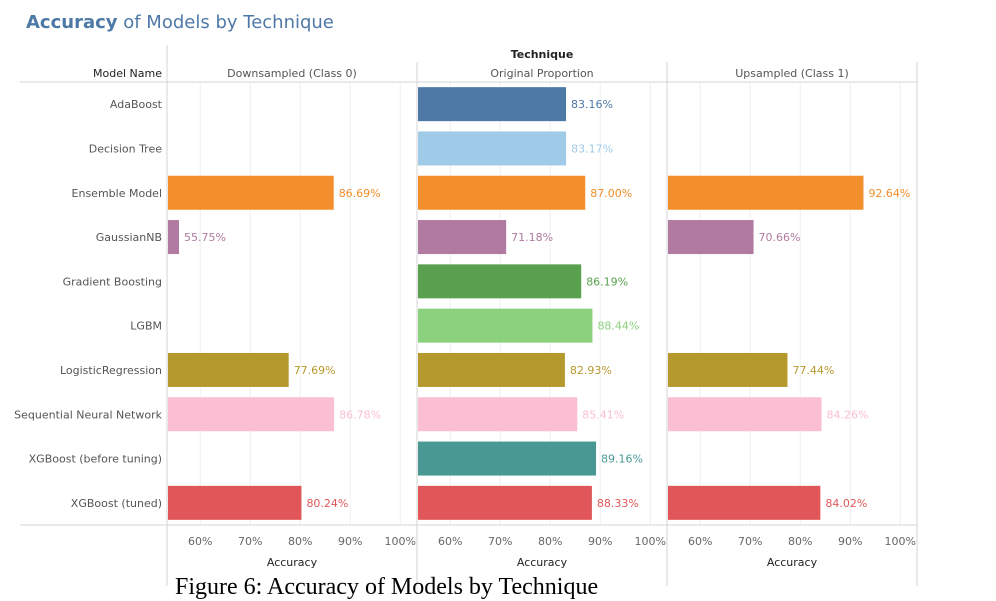 This screenshot has height=601, width=996. What do you see at coordinates (111, 370) in the screenshot?
I see `row-label: LogisticRegression` at bounding box center [111, 370].